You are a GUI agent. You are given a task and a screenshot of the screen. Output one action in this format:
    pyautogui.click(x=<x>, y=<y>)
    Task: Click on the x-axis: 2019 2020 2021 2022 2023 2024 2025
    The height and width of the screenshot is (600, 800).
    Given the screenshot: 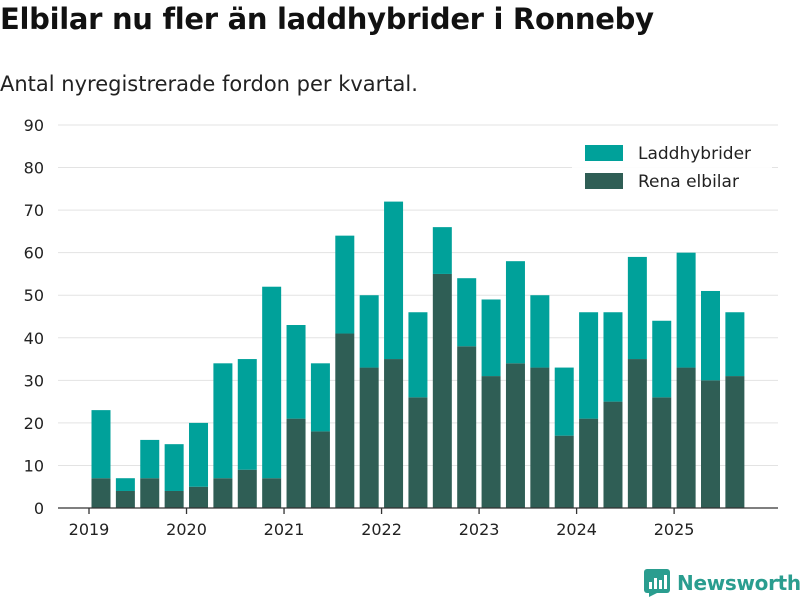 What is the action you would take?
    pyautogui.click(x=418, y=523)
    